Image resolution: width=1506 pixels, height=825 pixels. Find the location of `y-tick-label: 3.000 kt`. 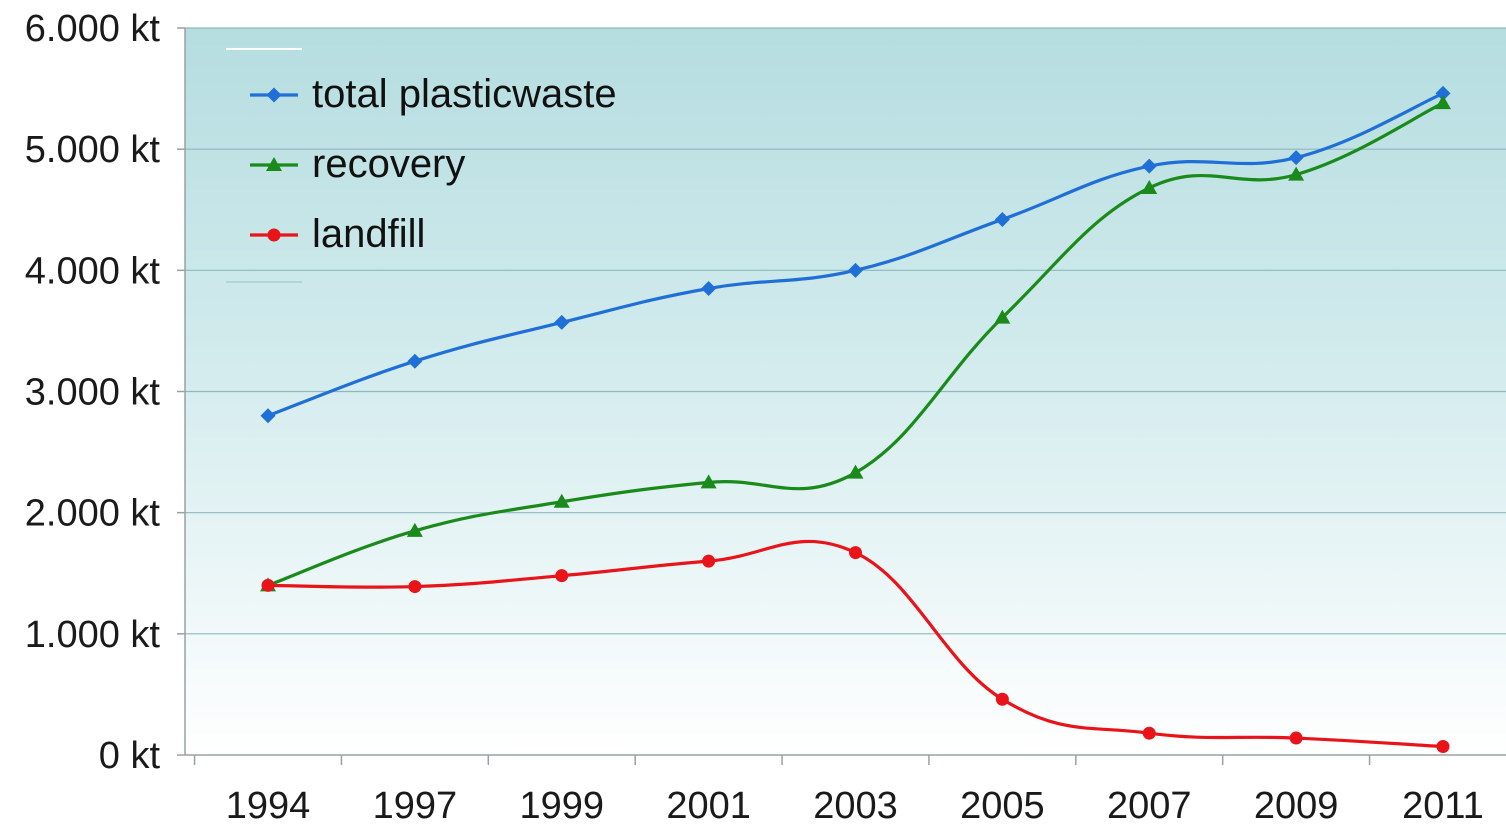

y-tick-label: 3.000 kt is located at coordinates (93, 393).